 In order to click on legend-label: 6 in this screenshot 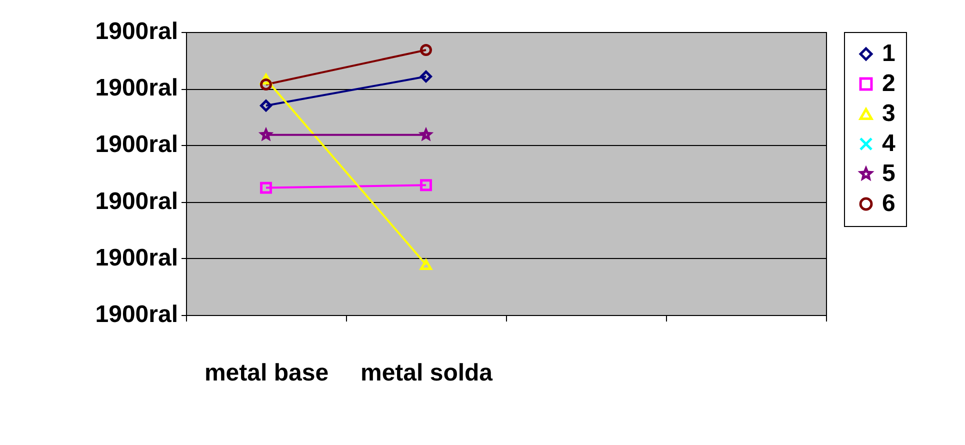, I will do `click(889, 203)`.